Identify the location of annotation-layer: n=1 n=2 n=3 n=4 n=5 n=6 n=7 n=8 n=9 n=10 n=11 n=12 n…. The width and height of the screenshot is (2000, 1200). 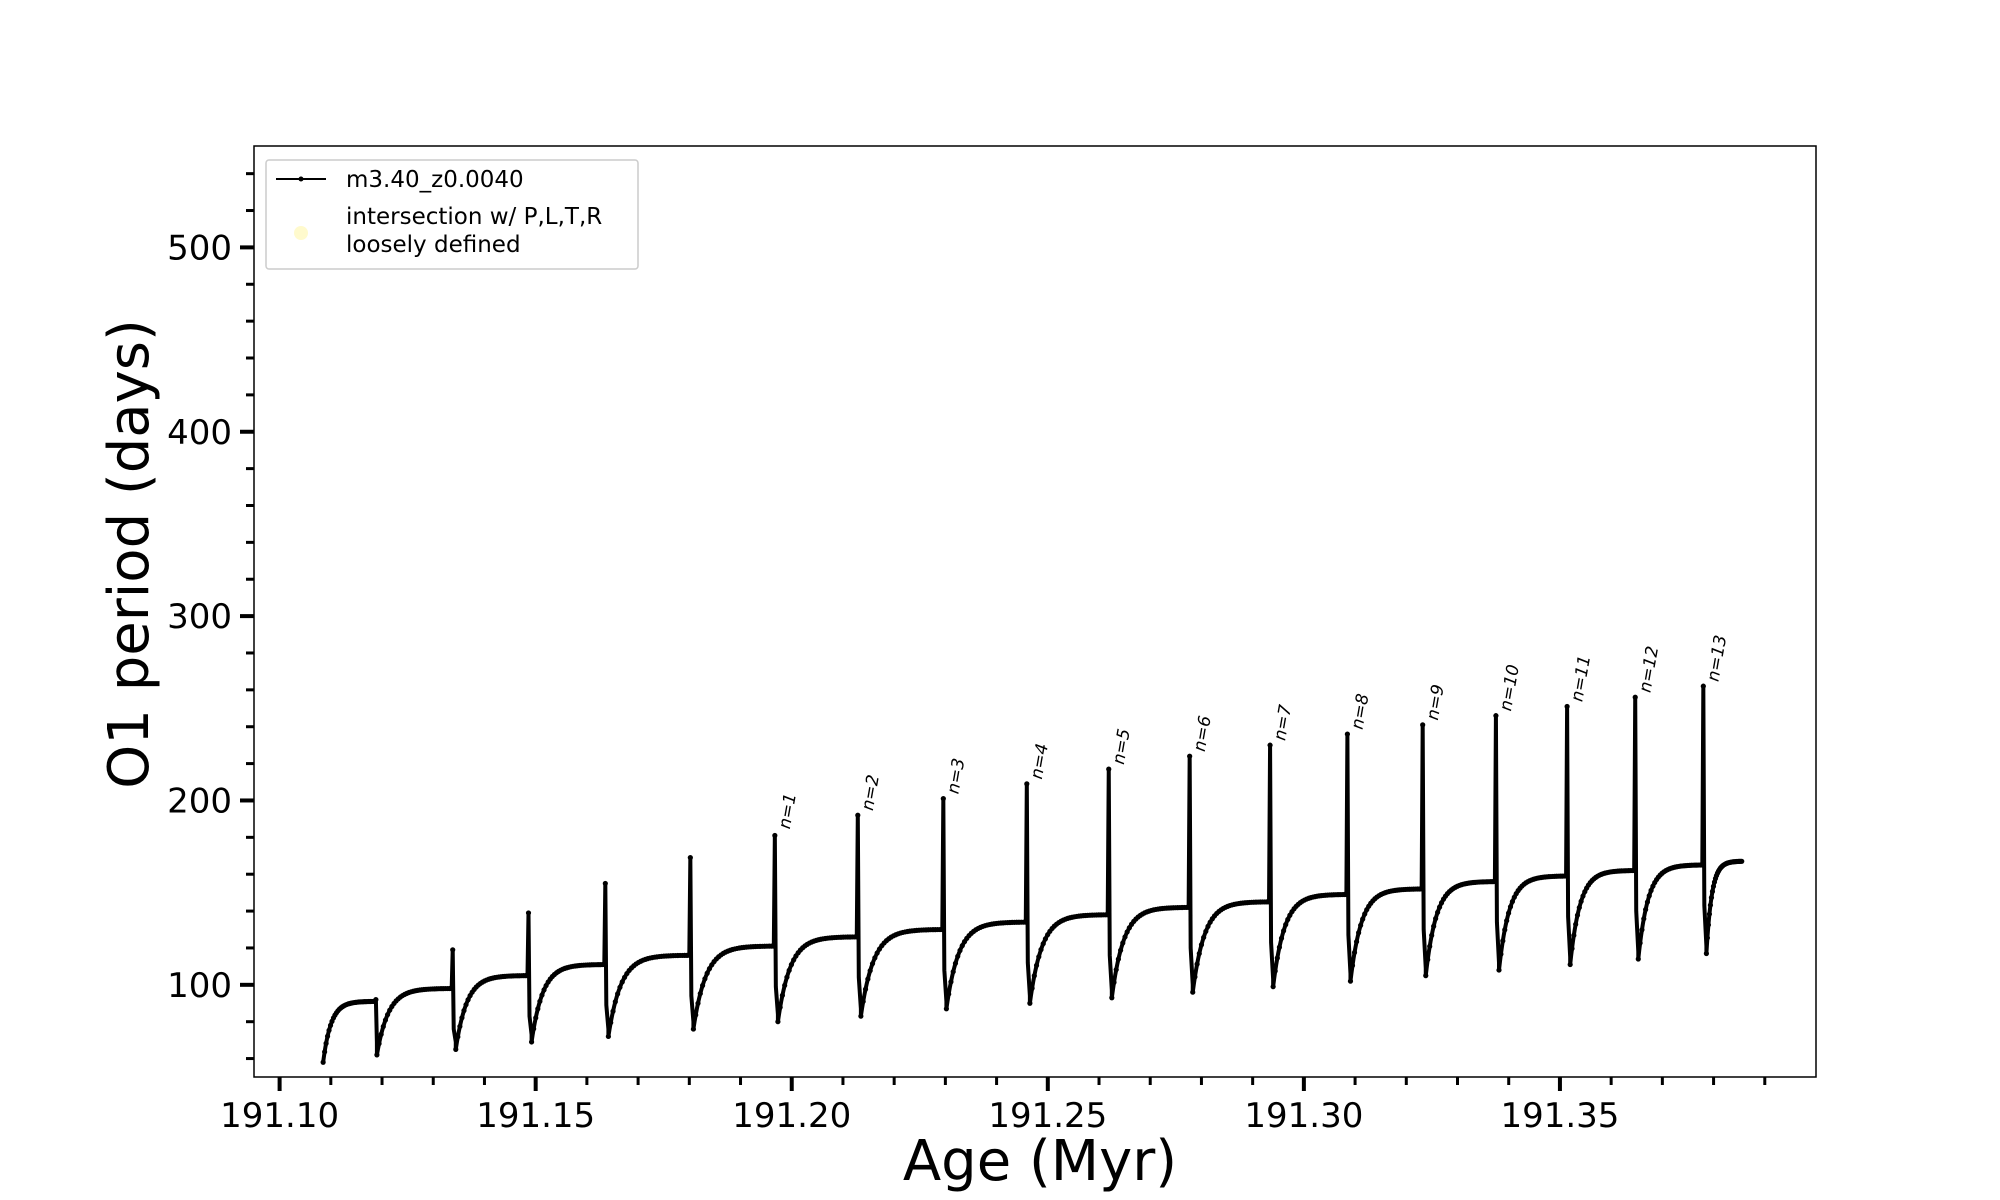
(1253, 732).